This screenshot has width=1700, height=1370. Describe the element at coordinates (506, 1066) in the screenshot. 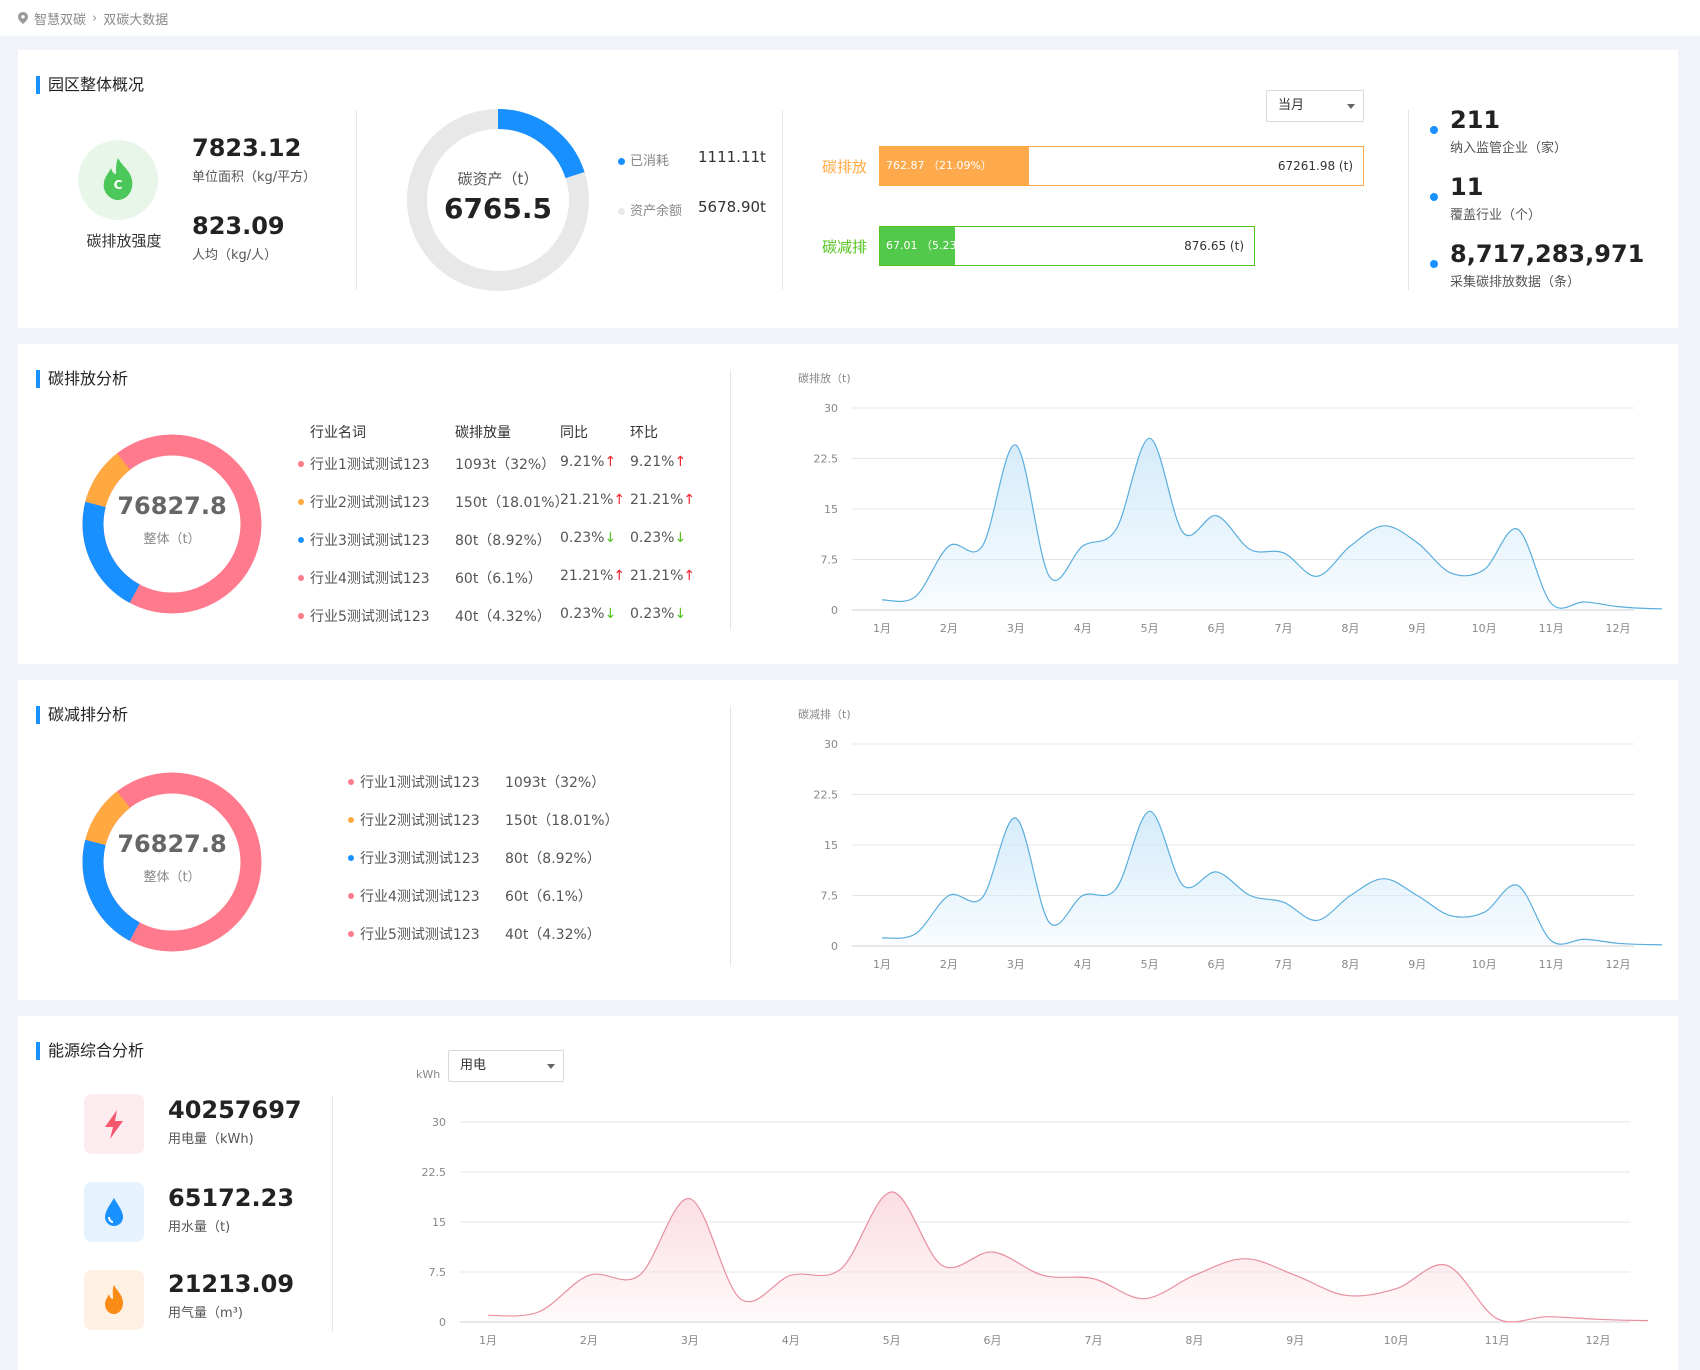

I see `energy-type-select: 用电` at that location.